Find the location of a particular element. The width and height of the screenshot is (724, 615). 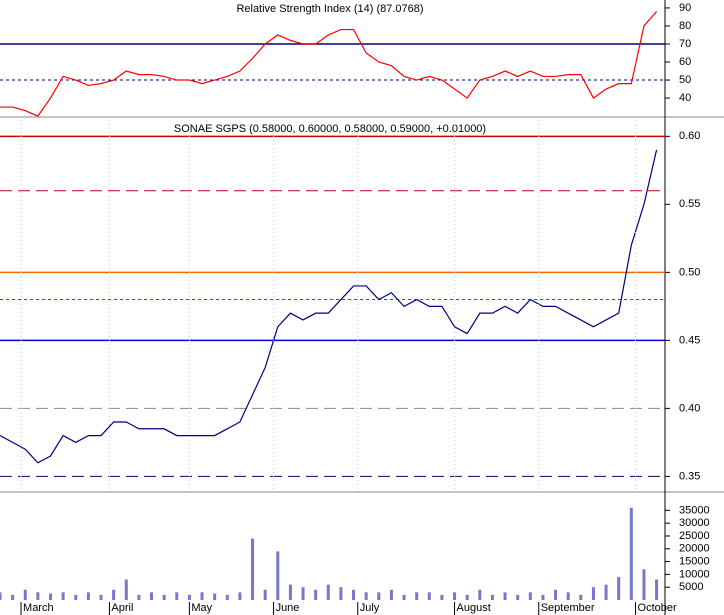

y-tick-label: 10000 is located at coordinates (694, 574).